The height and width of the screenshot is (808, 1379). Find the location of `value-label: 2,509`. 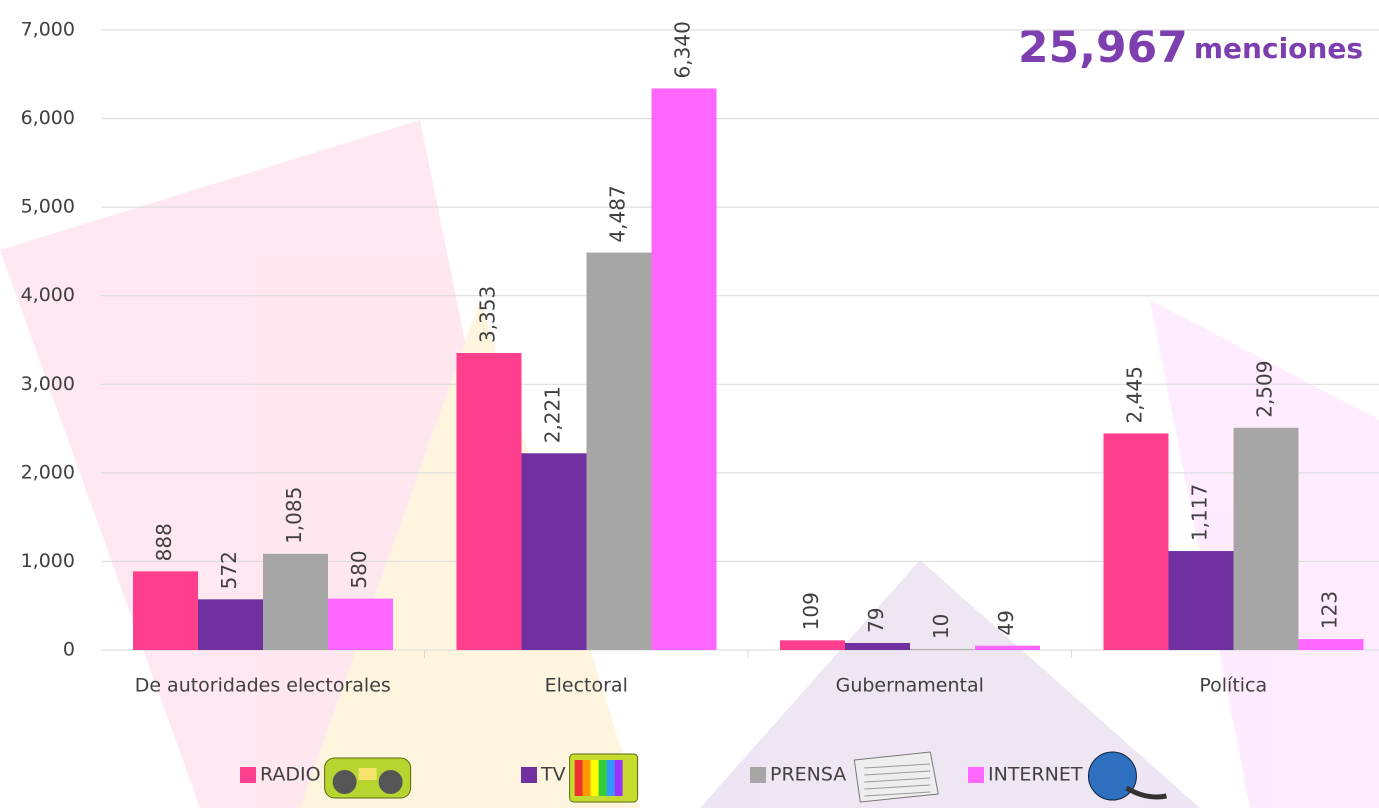

value-label: 2,509 is located at coordinates (1265, 389).